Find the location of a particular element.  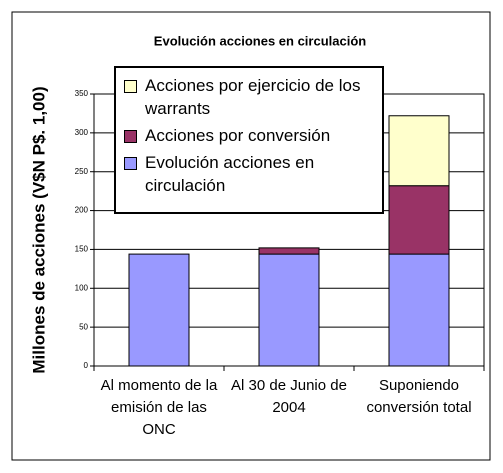

legend-entry: Acciones por ejercicio de los warrants is located at coordinates (250, 97).